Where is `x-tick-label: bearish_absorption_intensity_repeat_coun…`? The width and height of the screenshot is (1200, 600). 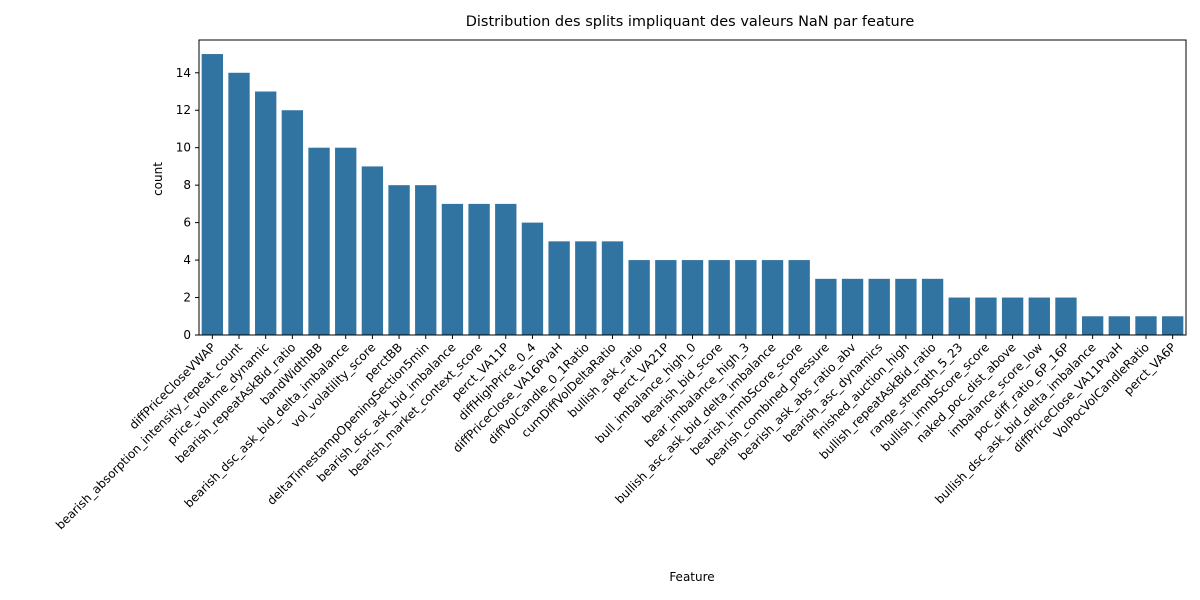 x-tick-label: bearish_absorption_intensity_repeat_coun… is located at coordinates (149, 436).